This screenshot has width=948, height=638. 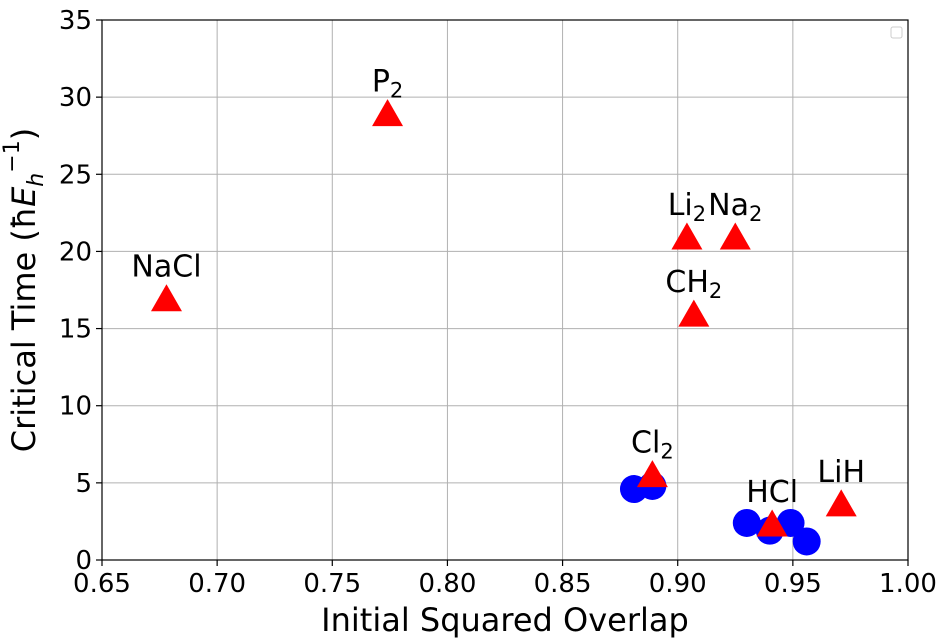 What do you see at coordinates (75, 252) in the screenshot?
I see `y-tick-label: 20` at bounding box center [75, 252].